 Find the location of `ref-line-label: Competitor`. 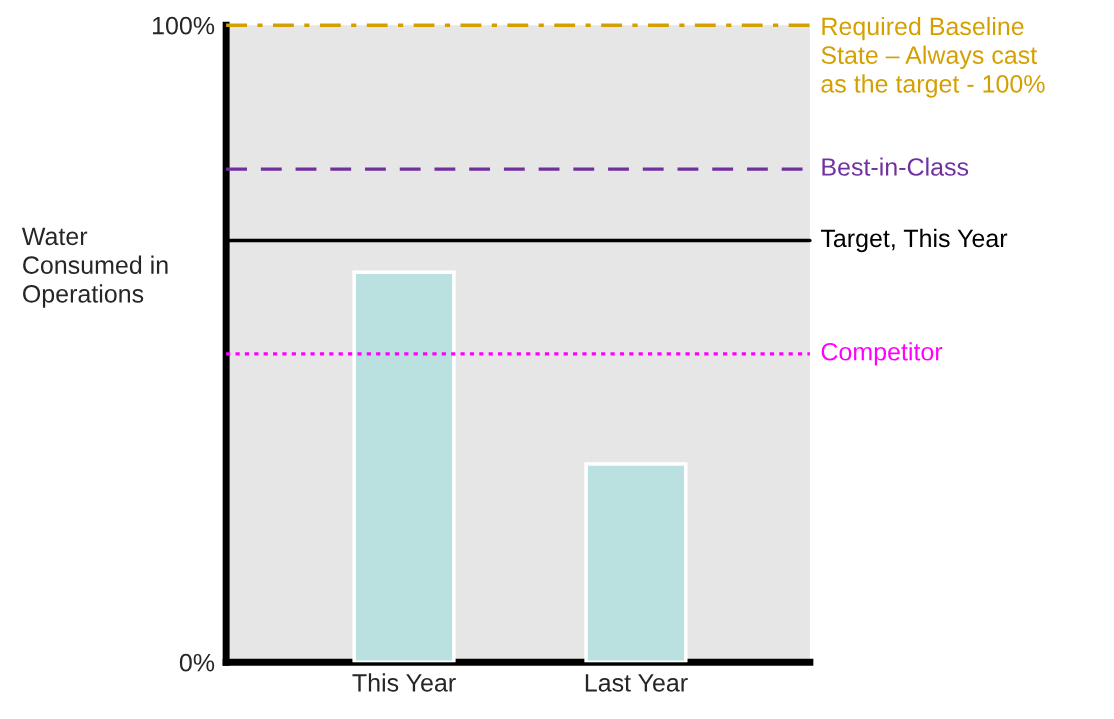

ref-line-label: Competitor is located at coordinates (882, 354).